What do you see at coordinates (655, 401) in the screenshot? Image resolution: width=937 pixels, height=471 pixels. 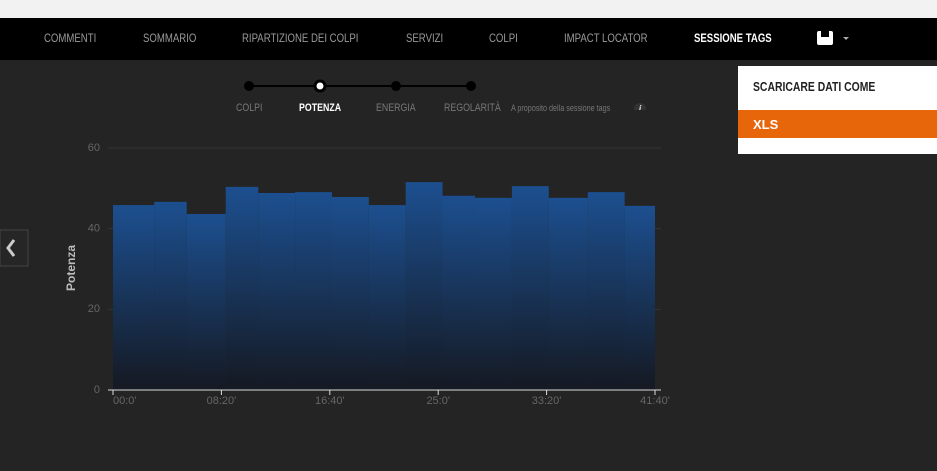 I see `x-tick-label: 41:40'` at bounding box center [655, 401].